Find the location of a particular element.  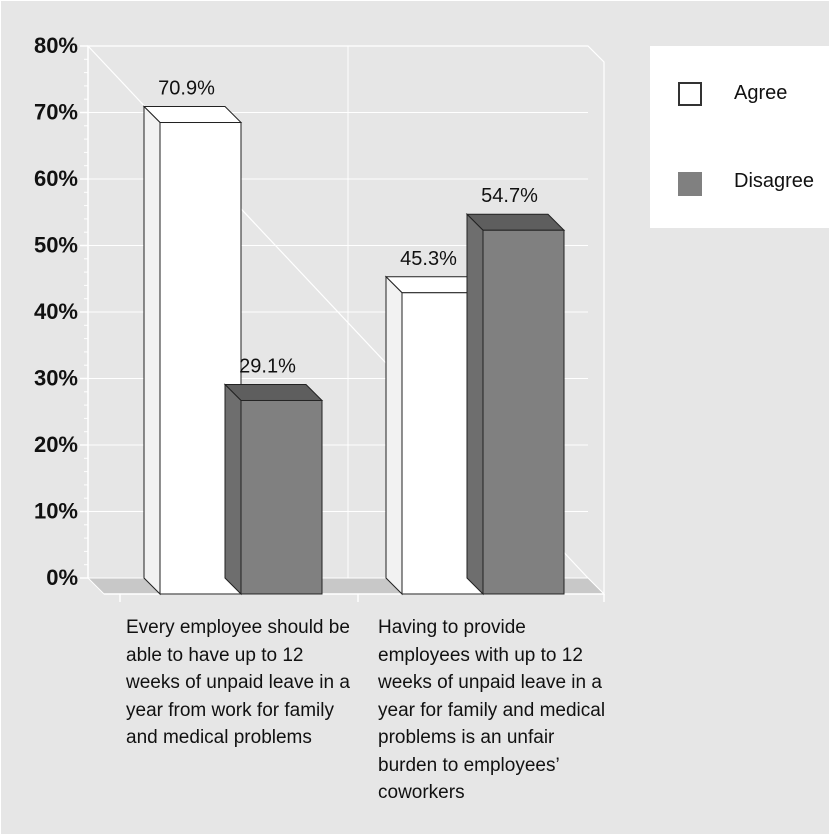

legend-label-disagree: Disagree is located at coordinates (774, 181).